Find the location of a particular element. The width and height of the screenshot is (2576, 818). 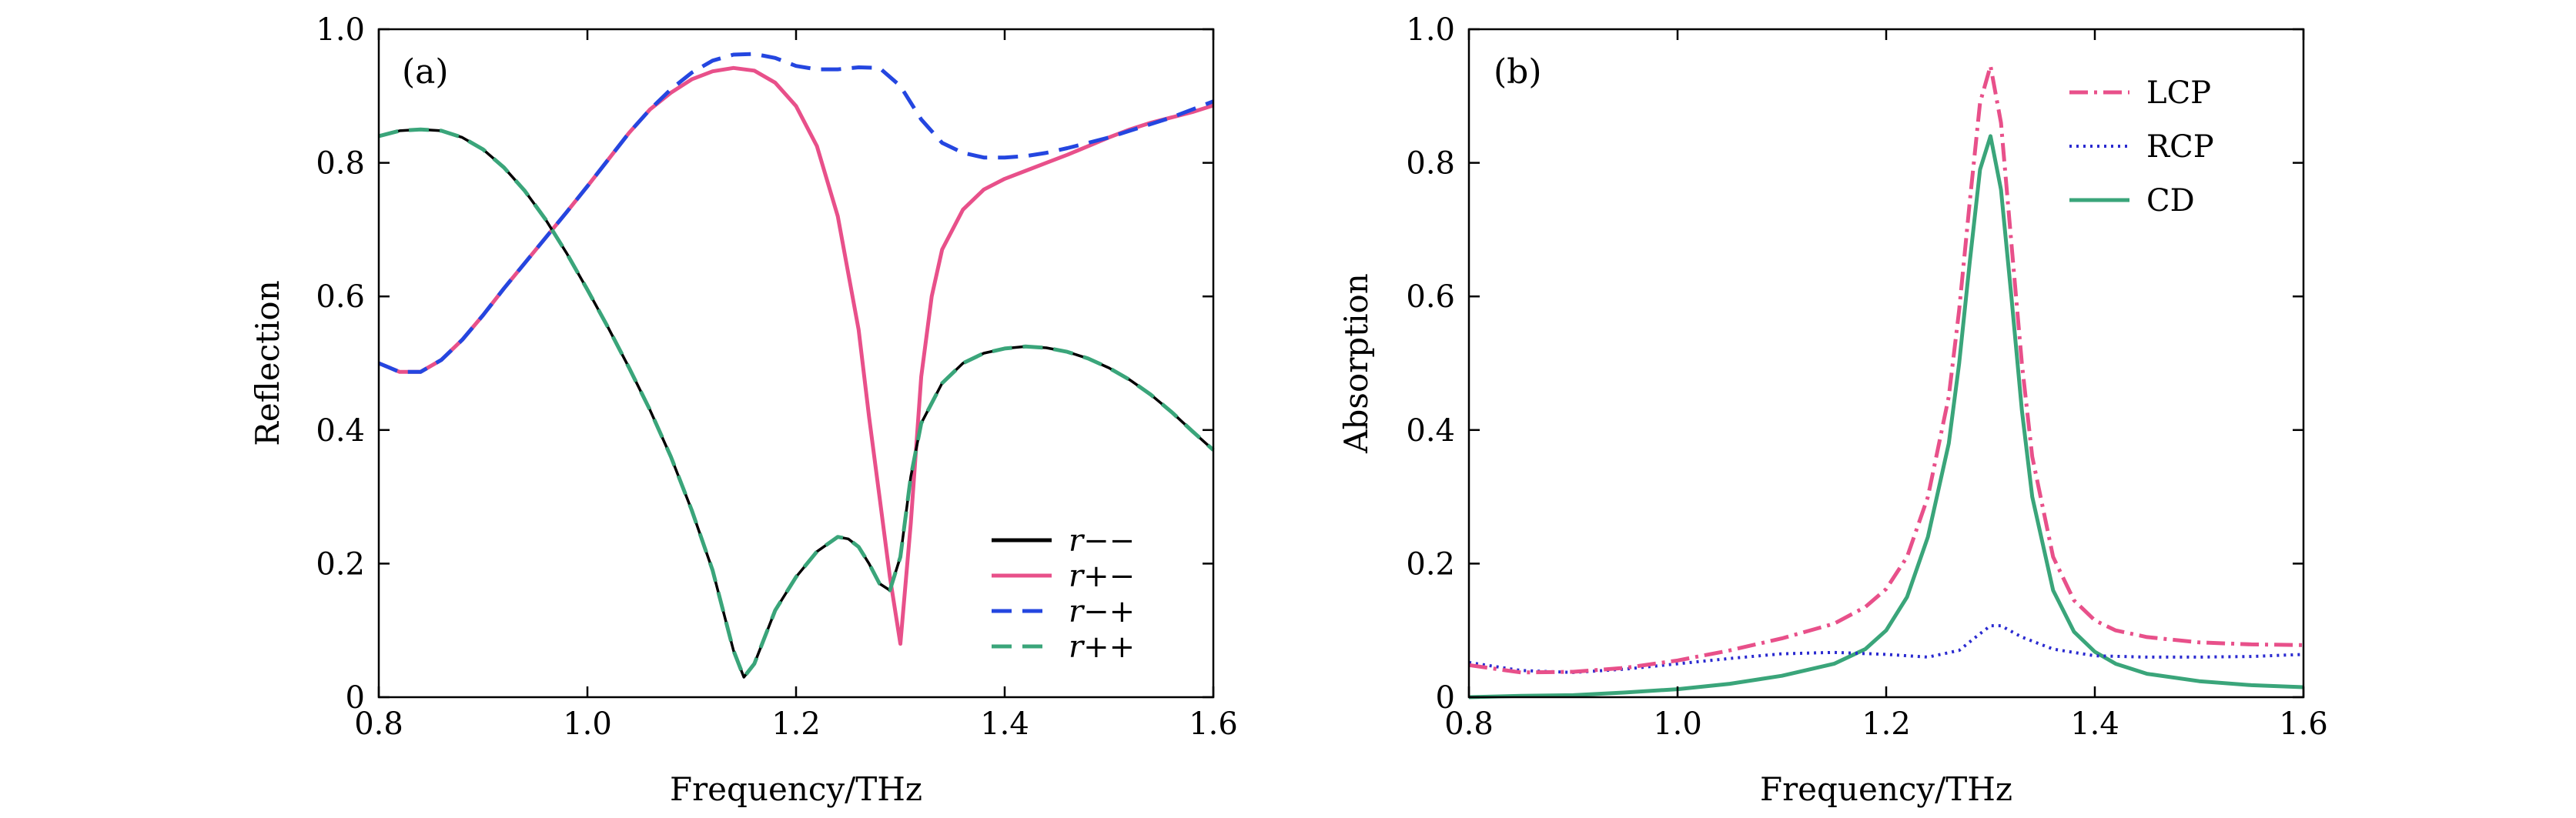

panel-b-xlabel: Frequency/THz is located at coordinates (1886, 789).